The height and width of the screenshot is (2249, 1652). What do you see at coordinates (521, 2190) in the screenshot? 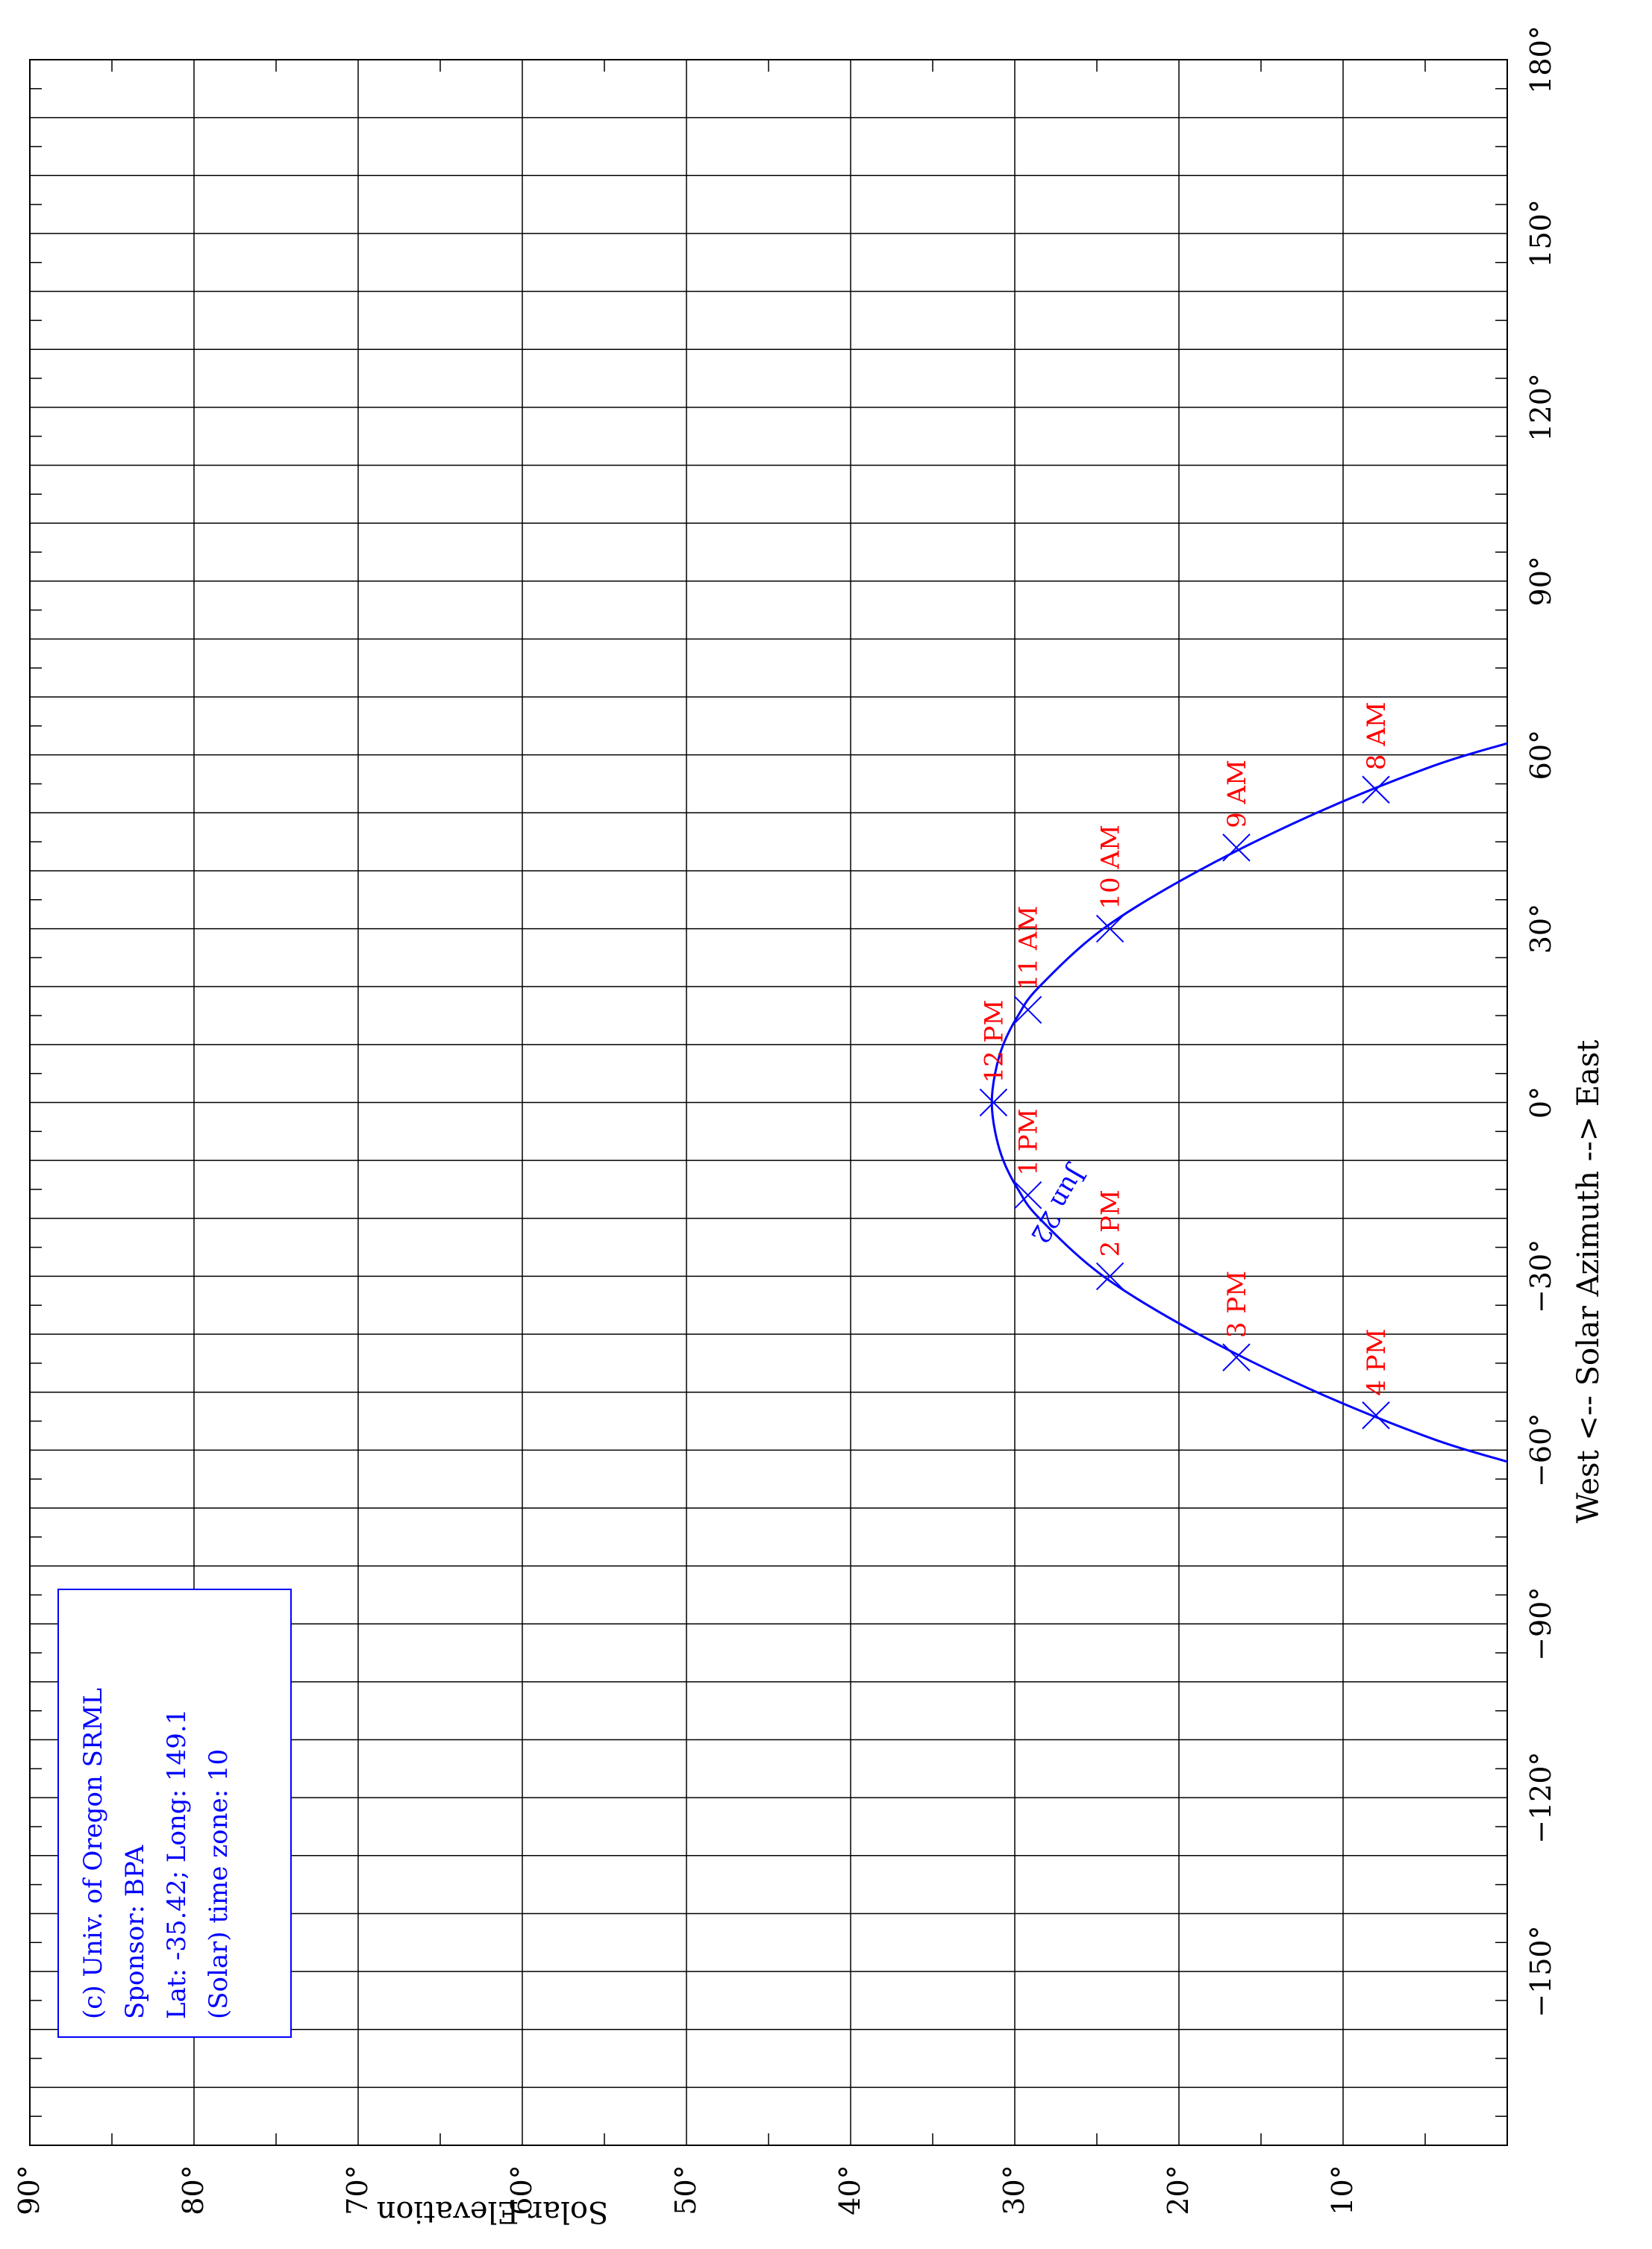
I see `elevation-tick-label: 60°` at bounding box center [521, 2190].